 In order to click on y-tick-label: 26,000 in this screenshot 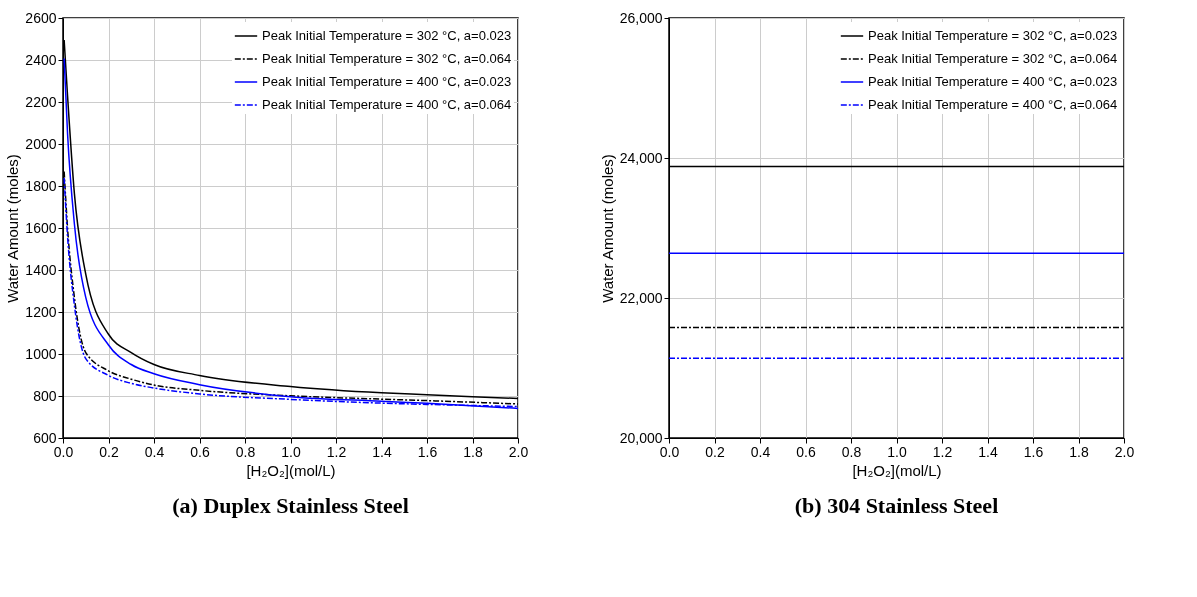, I will do `click(641, 17)`.